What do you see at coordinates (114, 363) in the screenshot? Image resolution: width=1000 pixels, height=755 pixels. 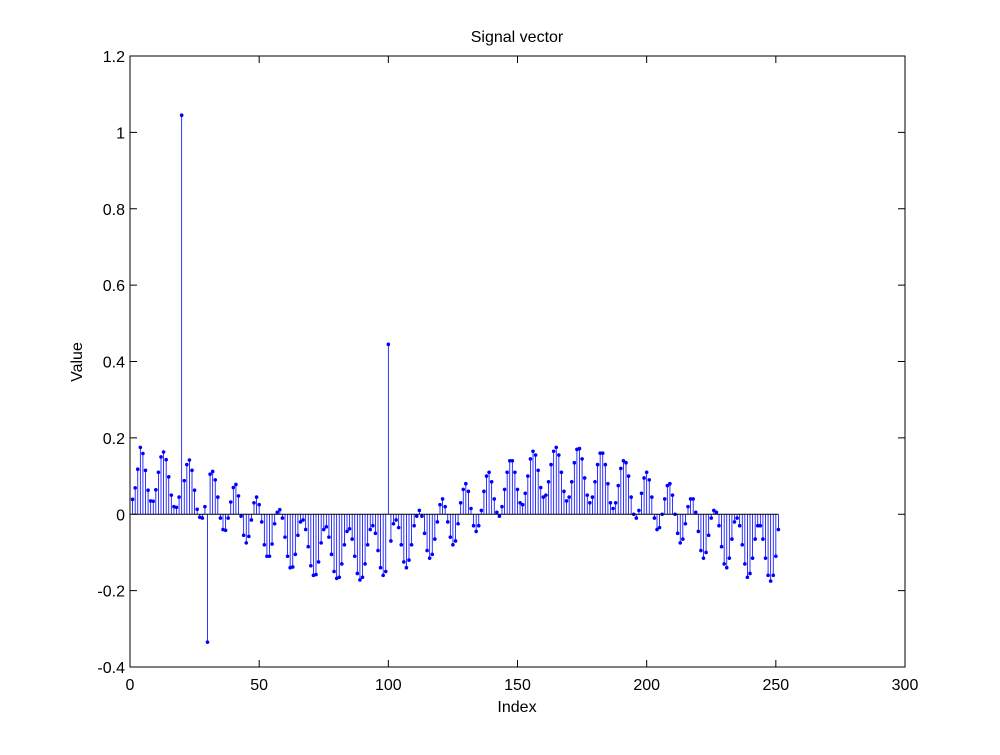 I see `y-tick-label: 0.4` at bounding box center [114, 363].